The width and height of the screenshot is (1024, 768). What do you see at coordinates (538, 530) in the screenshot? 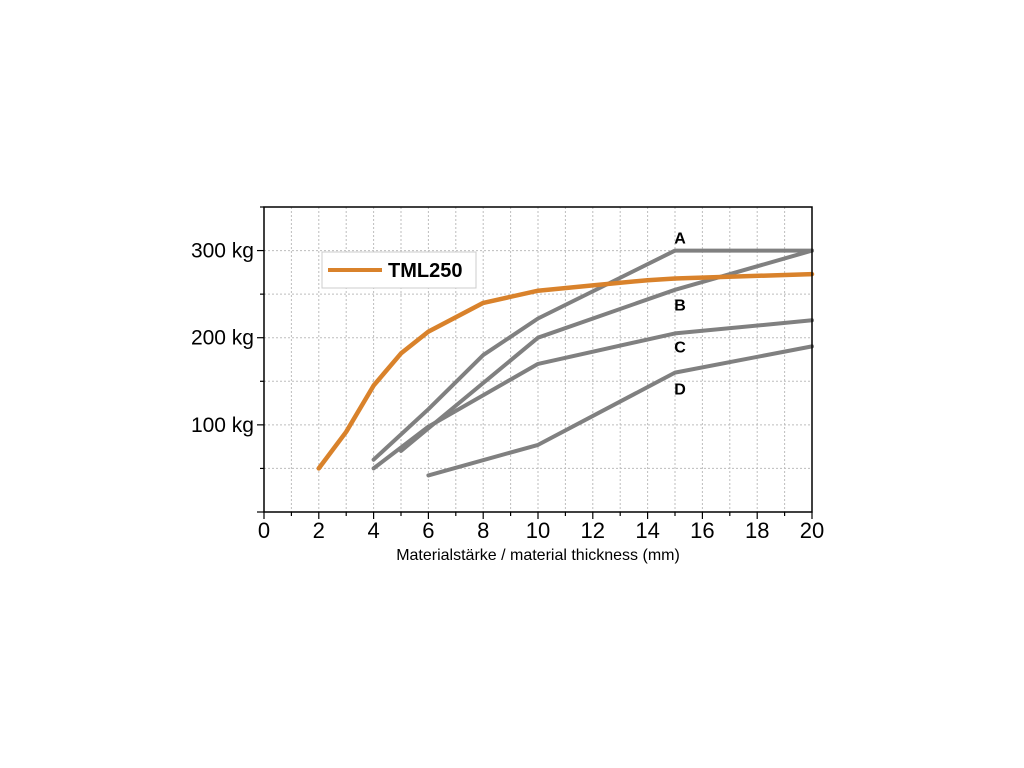
I see `x-tick-label: 10` at bounding box center [538, 530].